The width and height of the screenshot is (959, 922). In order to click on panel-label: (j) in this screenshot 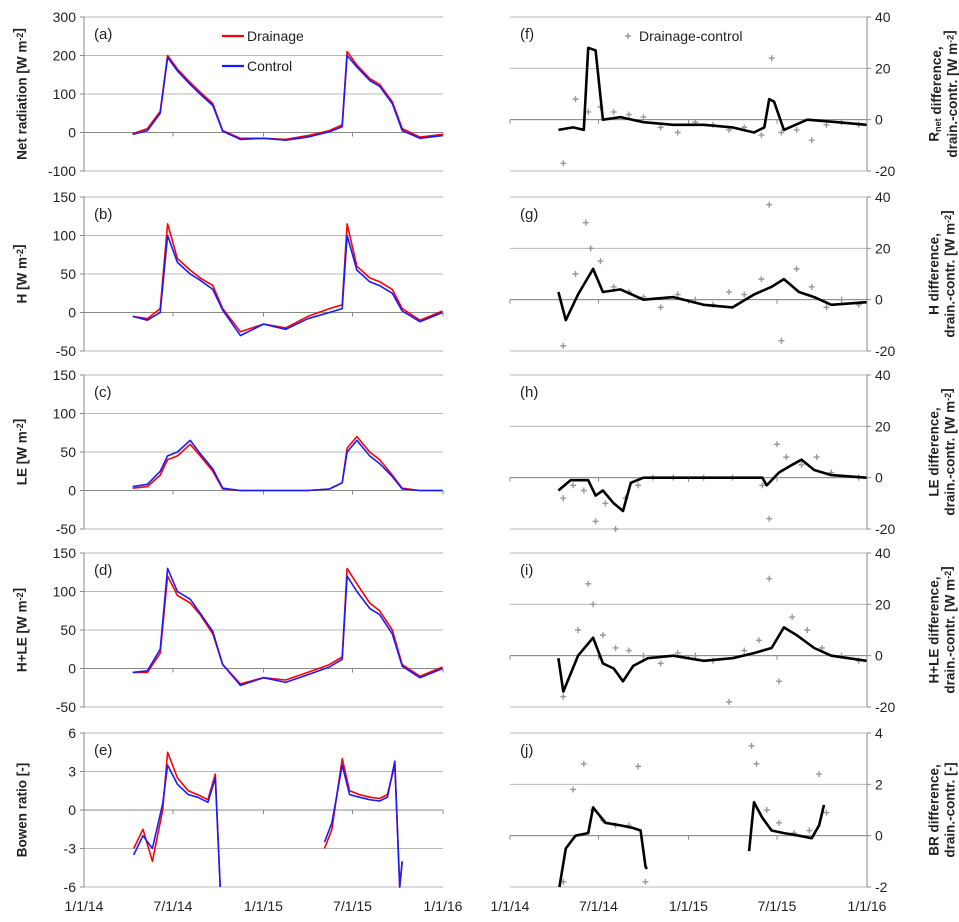, I will do `click(526, 750)`.